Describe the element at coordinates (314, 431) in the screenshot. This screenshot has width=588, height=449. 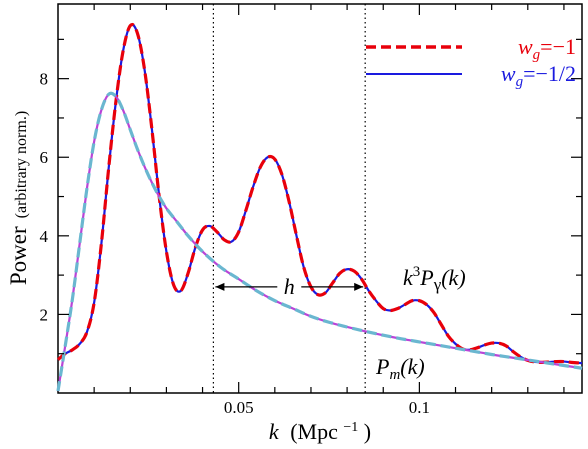
I see `x-axis-title-unit: (Mpc` at that location.